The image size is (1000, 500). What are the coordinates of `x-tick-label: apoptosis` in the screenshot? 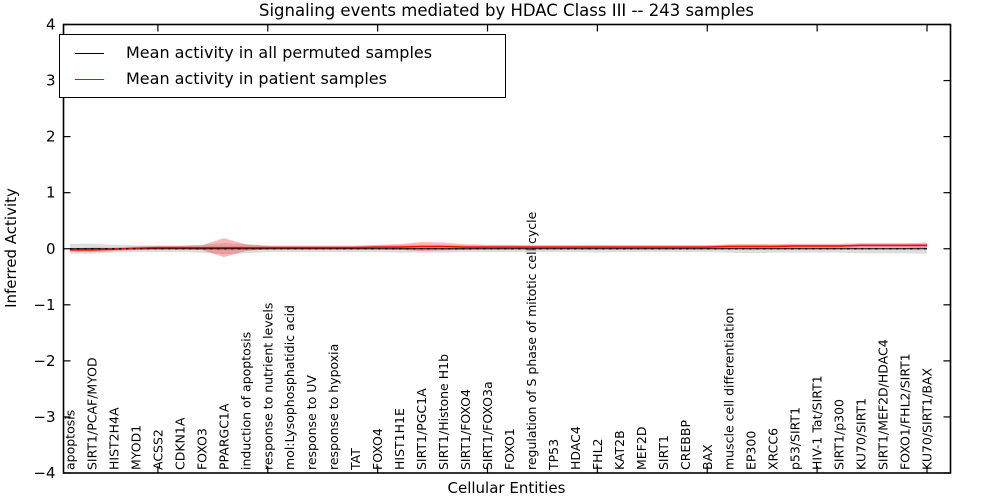 It's located at (70, 440).